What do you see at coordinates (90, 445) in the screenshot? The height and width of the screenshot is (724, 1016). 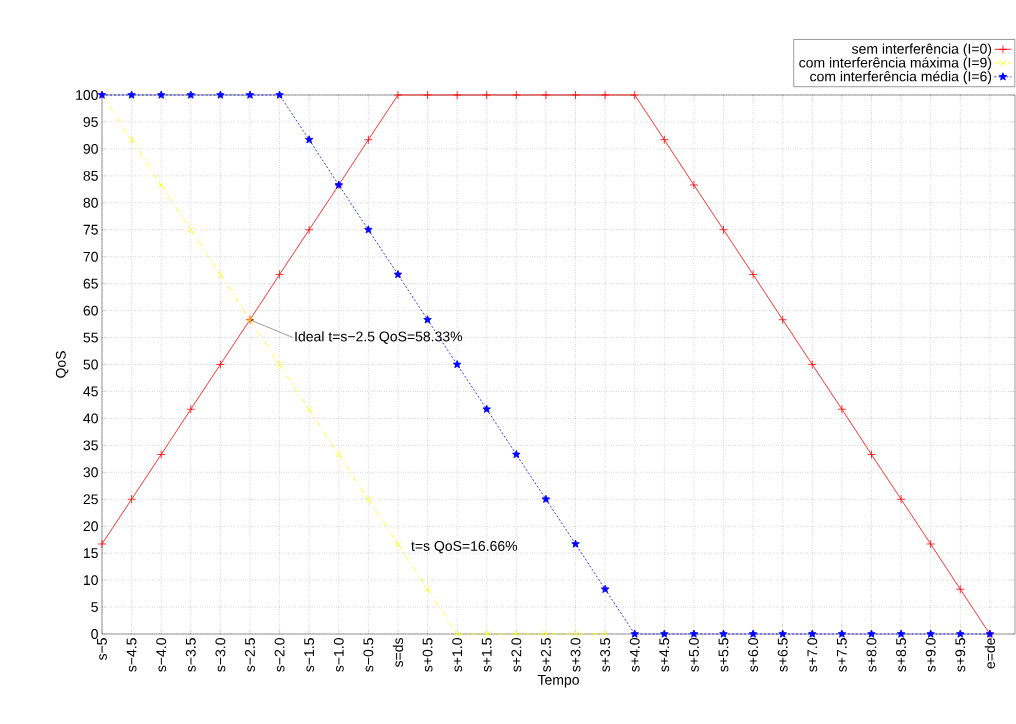 I see `y-tick-label: 35` at bounding box center [90, 445].